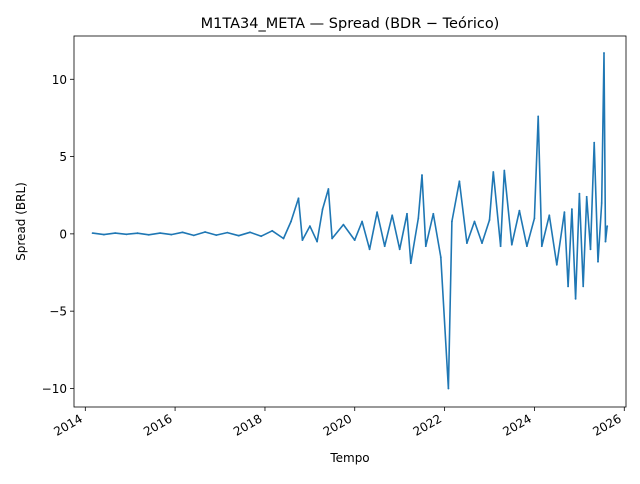 The image size is (640, 484). What do you see at coordinates (58, 234) in the screenshot?
I see `y-axis: −10 −5 0 5 10` at bounding box center [58, 234].